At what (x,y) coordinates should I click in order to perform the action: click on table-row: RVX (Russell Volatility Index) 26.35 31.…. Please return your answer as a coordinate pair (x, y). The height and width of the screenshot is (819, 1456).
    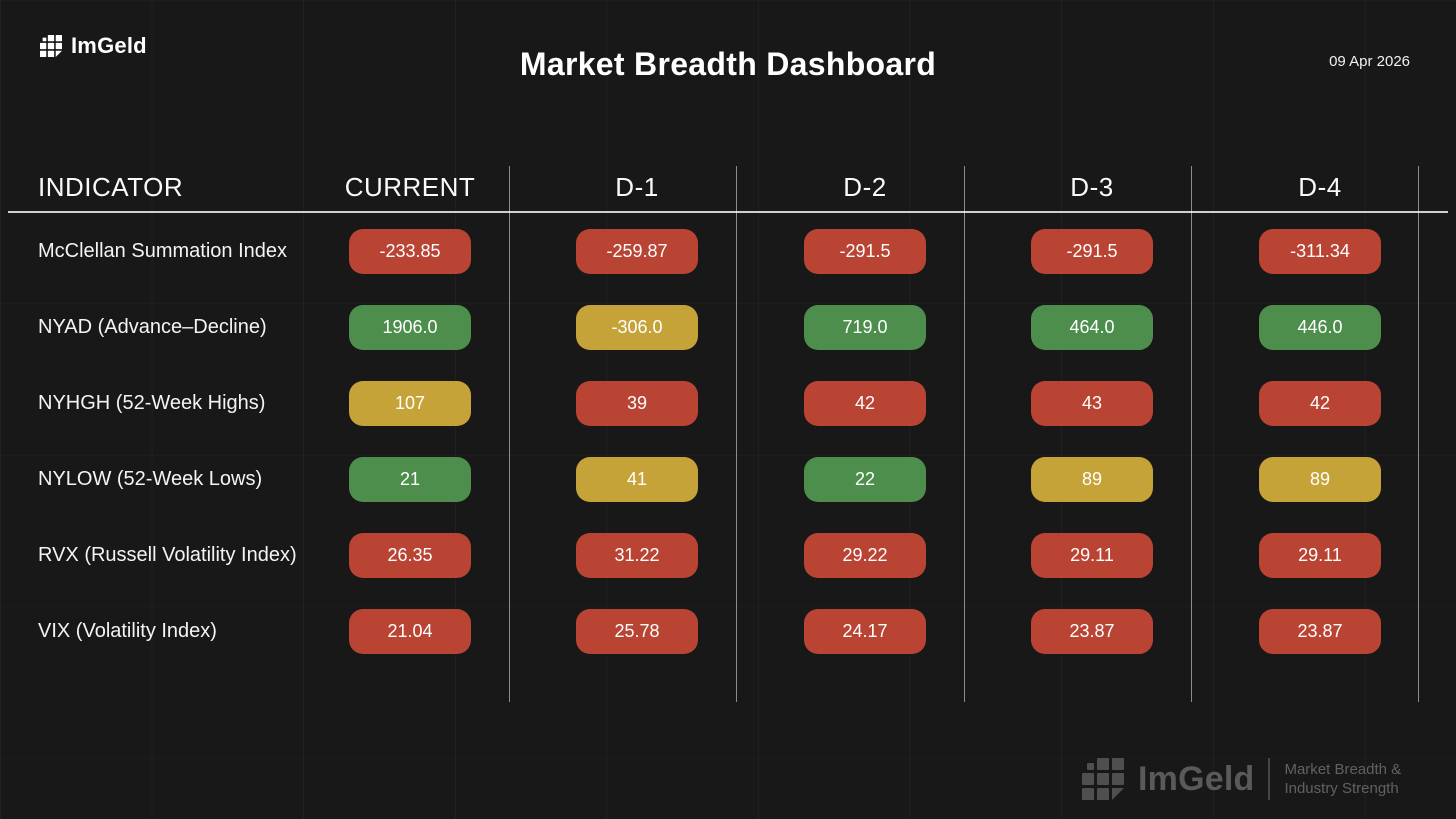
    Looking at the image, I should click on (728, 555).